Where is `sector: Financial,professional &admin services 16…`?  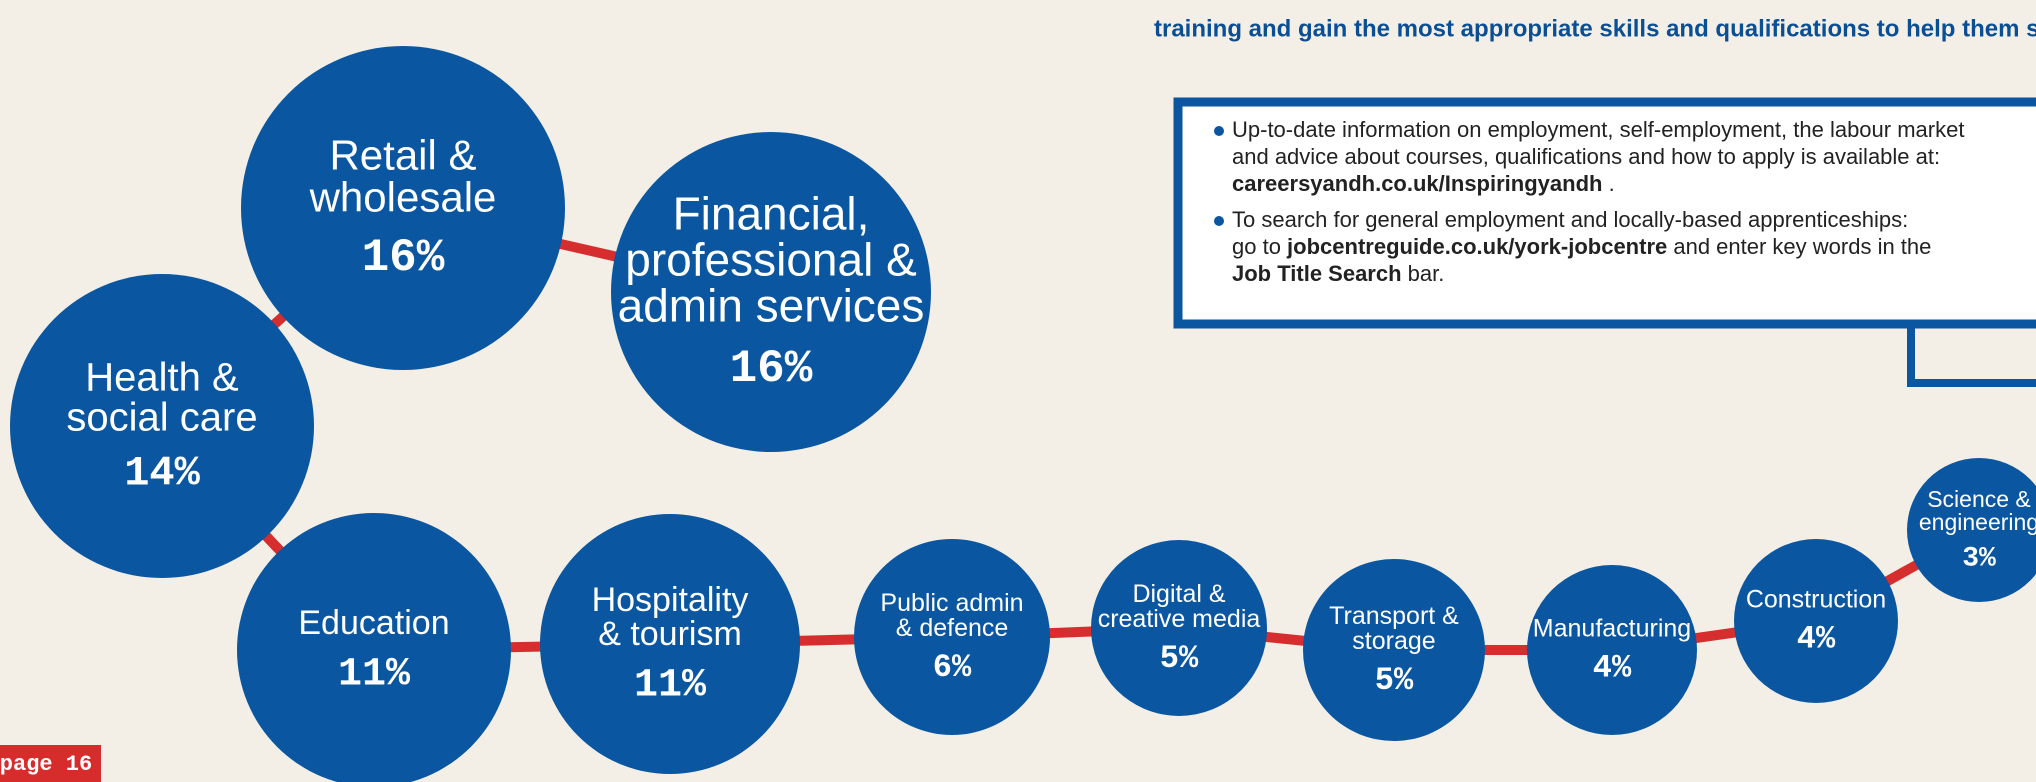 sector: Financial,professional &admin services 16… is located at coordinates (771, 292).